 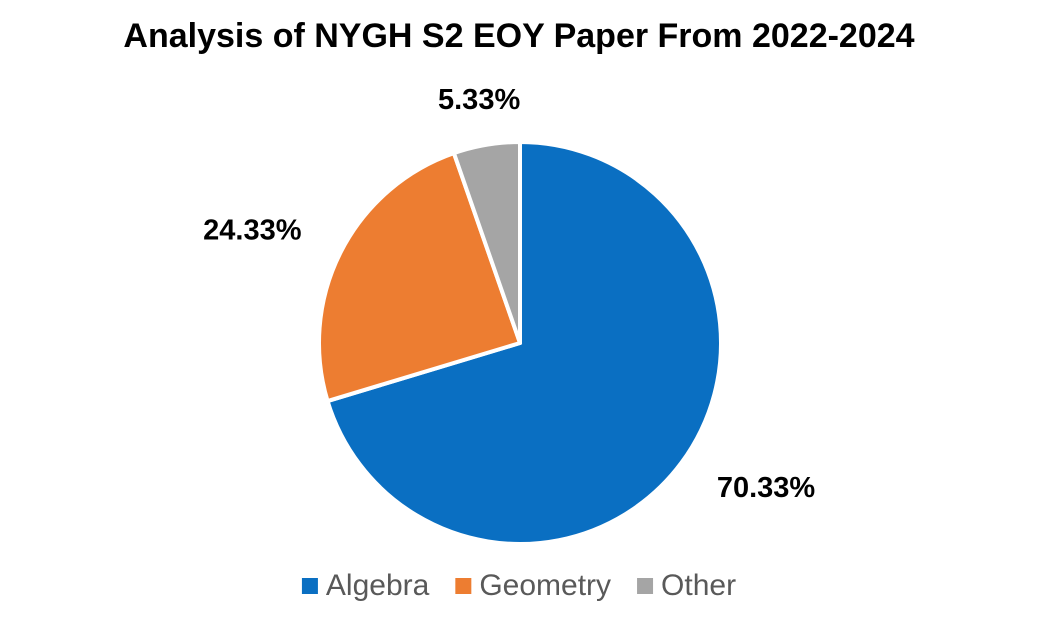 I want to click on legend-label: Geometry, so click(x=545, y=585).